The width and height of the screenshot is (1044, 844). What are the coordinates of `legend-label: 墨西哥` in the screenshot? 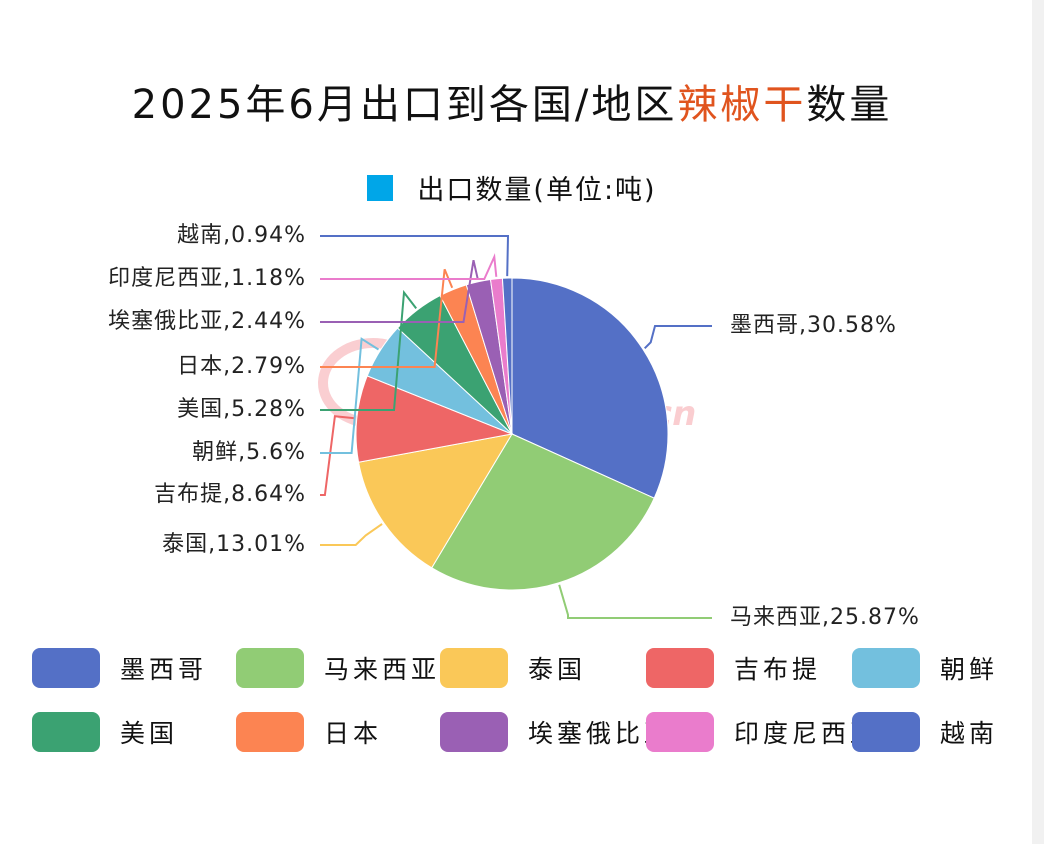 It's located at (164, 669).